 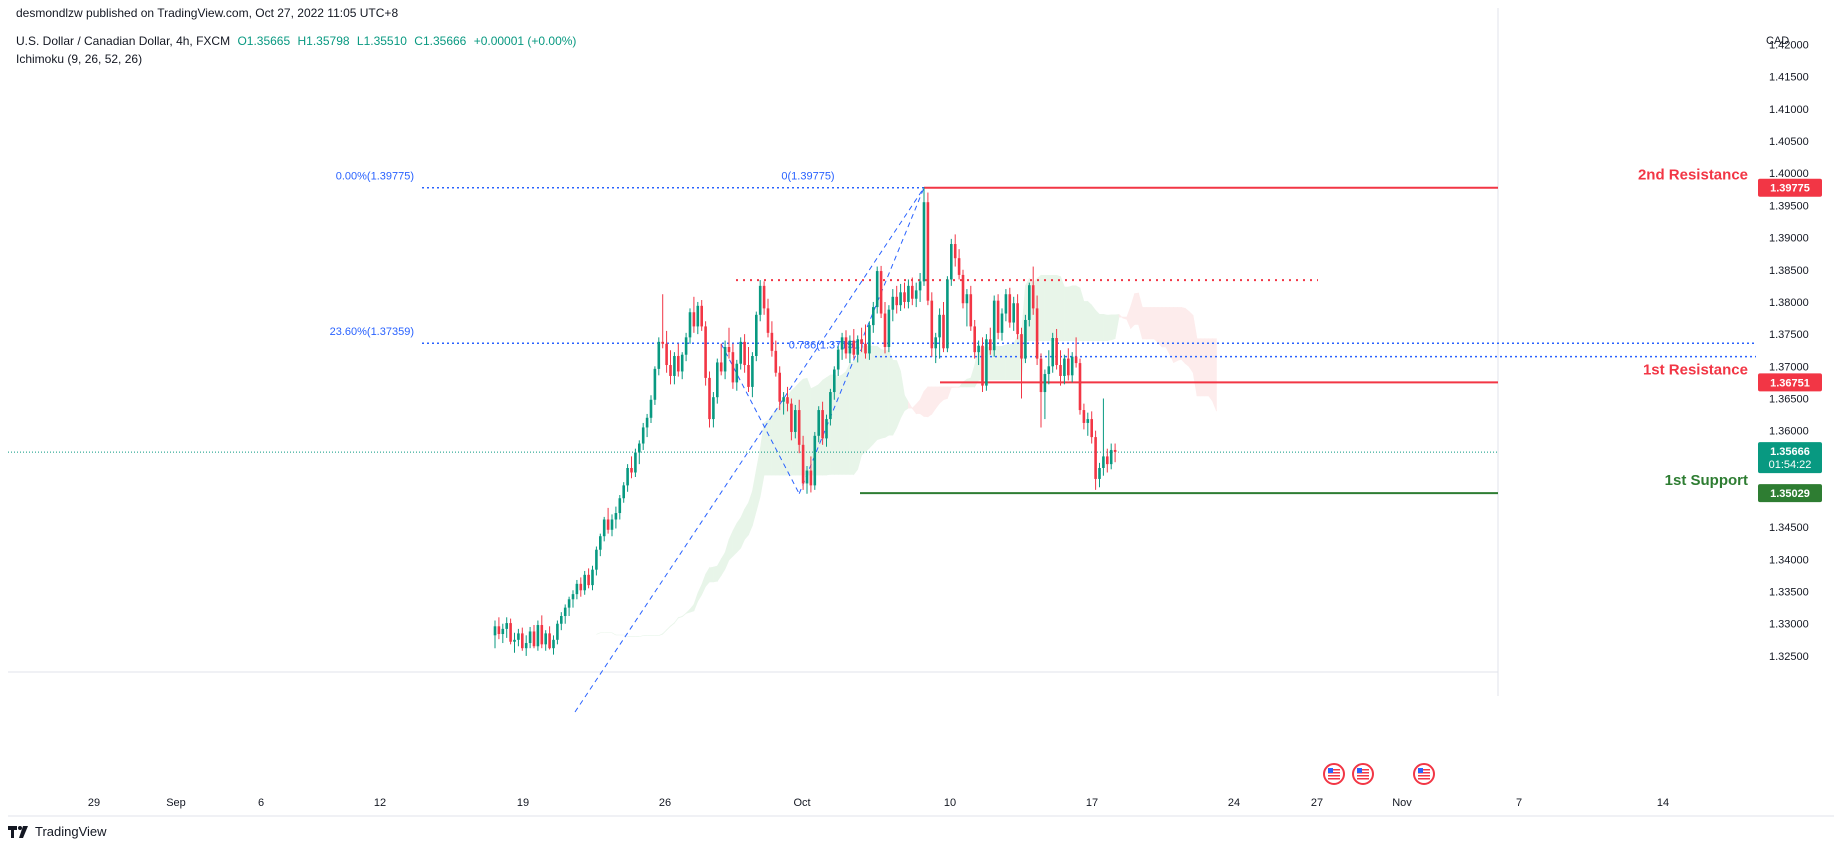 What do you see at coordinates (1790, 189) in the screenshot?
I see `price-tag-label: 1.39775` at bounding box center [1790, 189].